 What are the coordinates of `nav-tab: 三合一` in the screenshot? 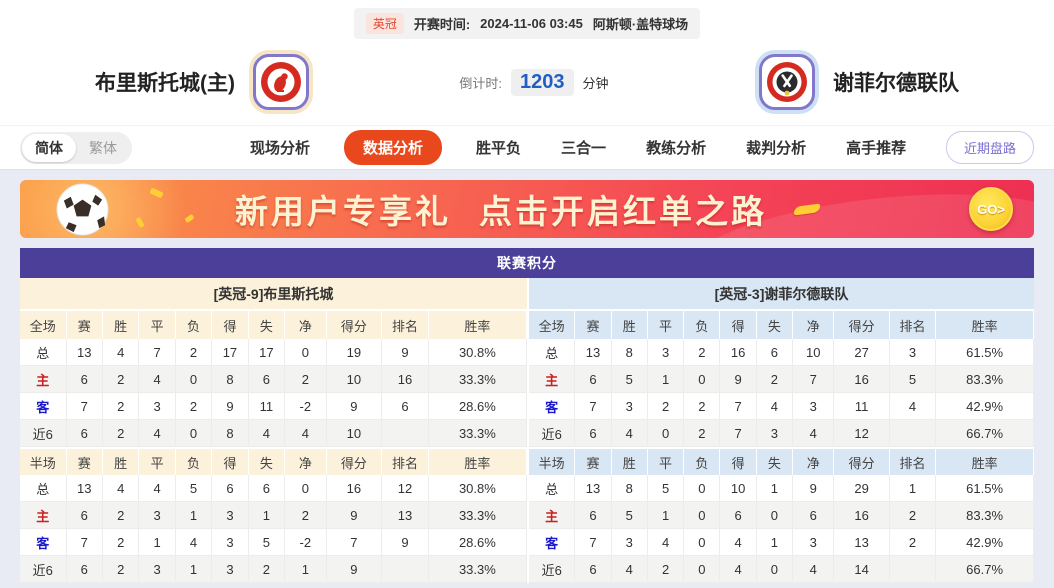 It's located at (584, 148).